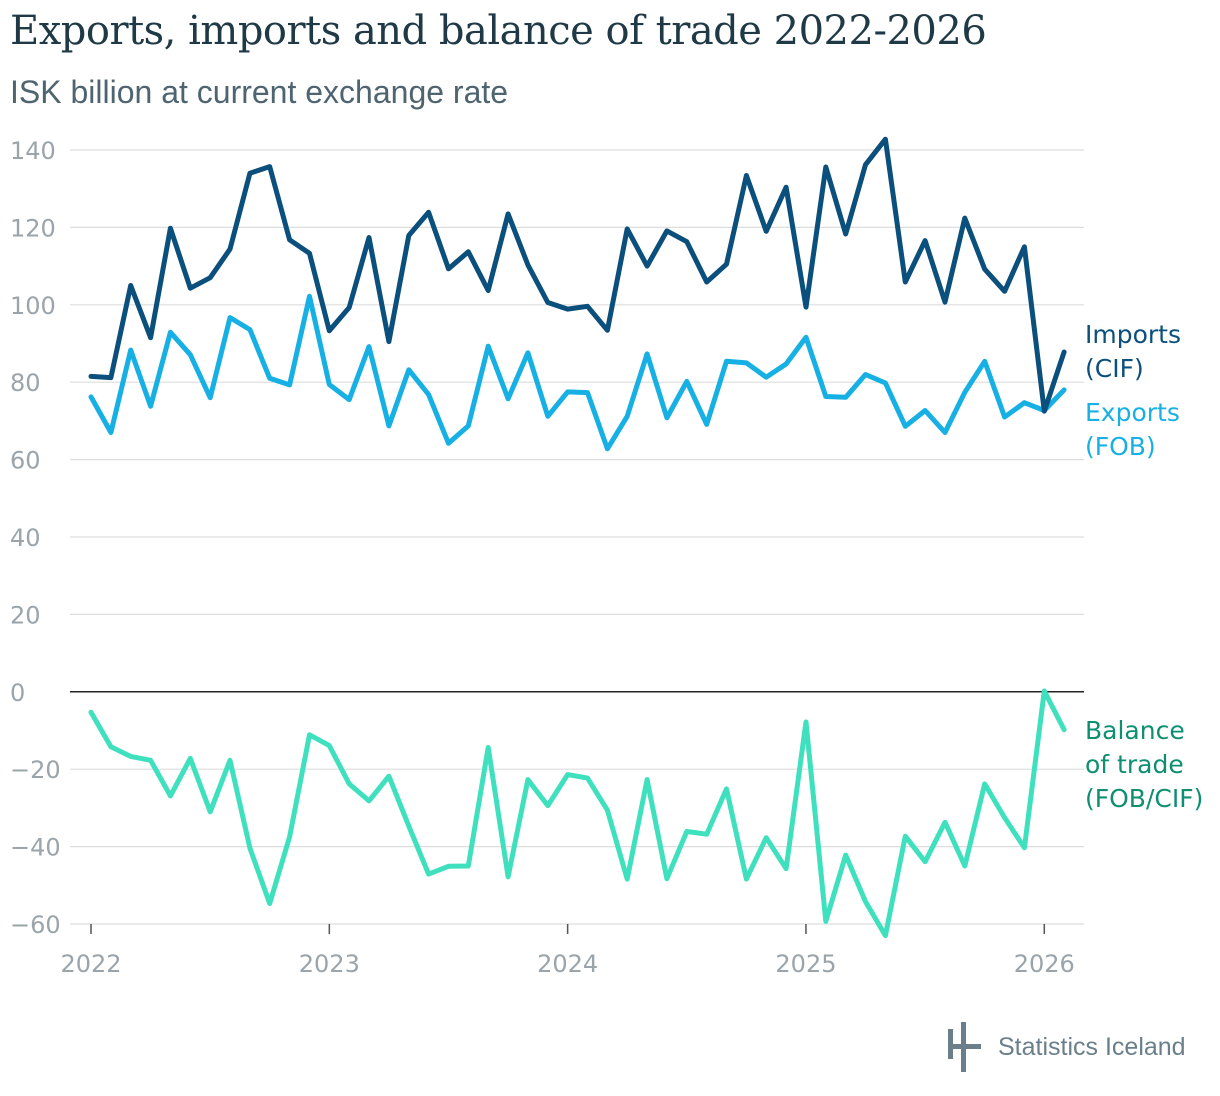  Describe the element at coordinates (25, 383) in the screenshot. I see `y-tick-label: 80` at that location.